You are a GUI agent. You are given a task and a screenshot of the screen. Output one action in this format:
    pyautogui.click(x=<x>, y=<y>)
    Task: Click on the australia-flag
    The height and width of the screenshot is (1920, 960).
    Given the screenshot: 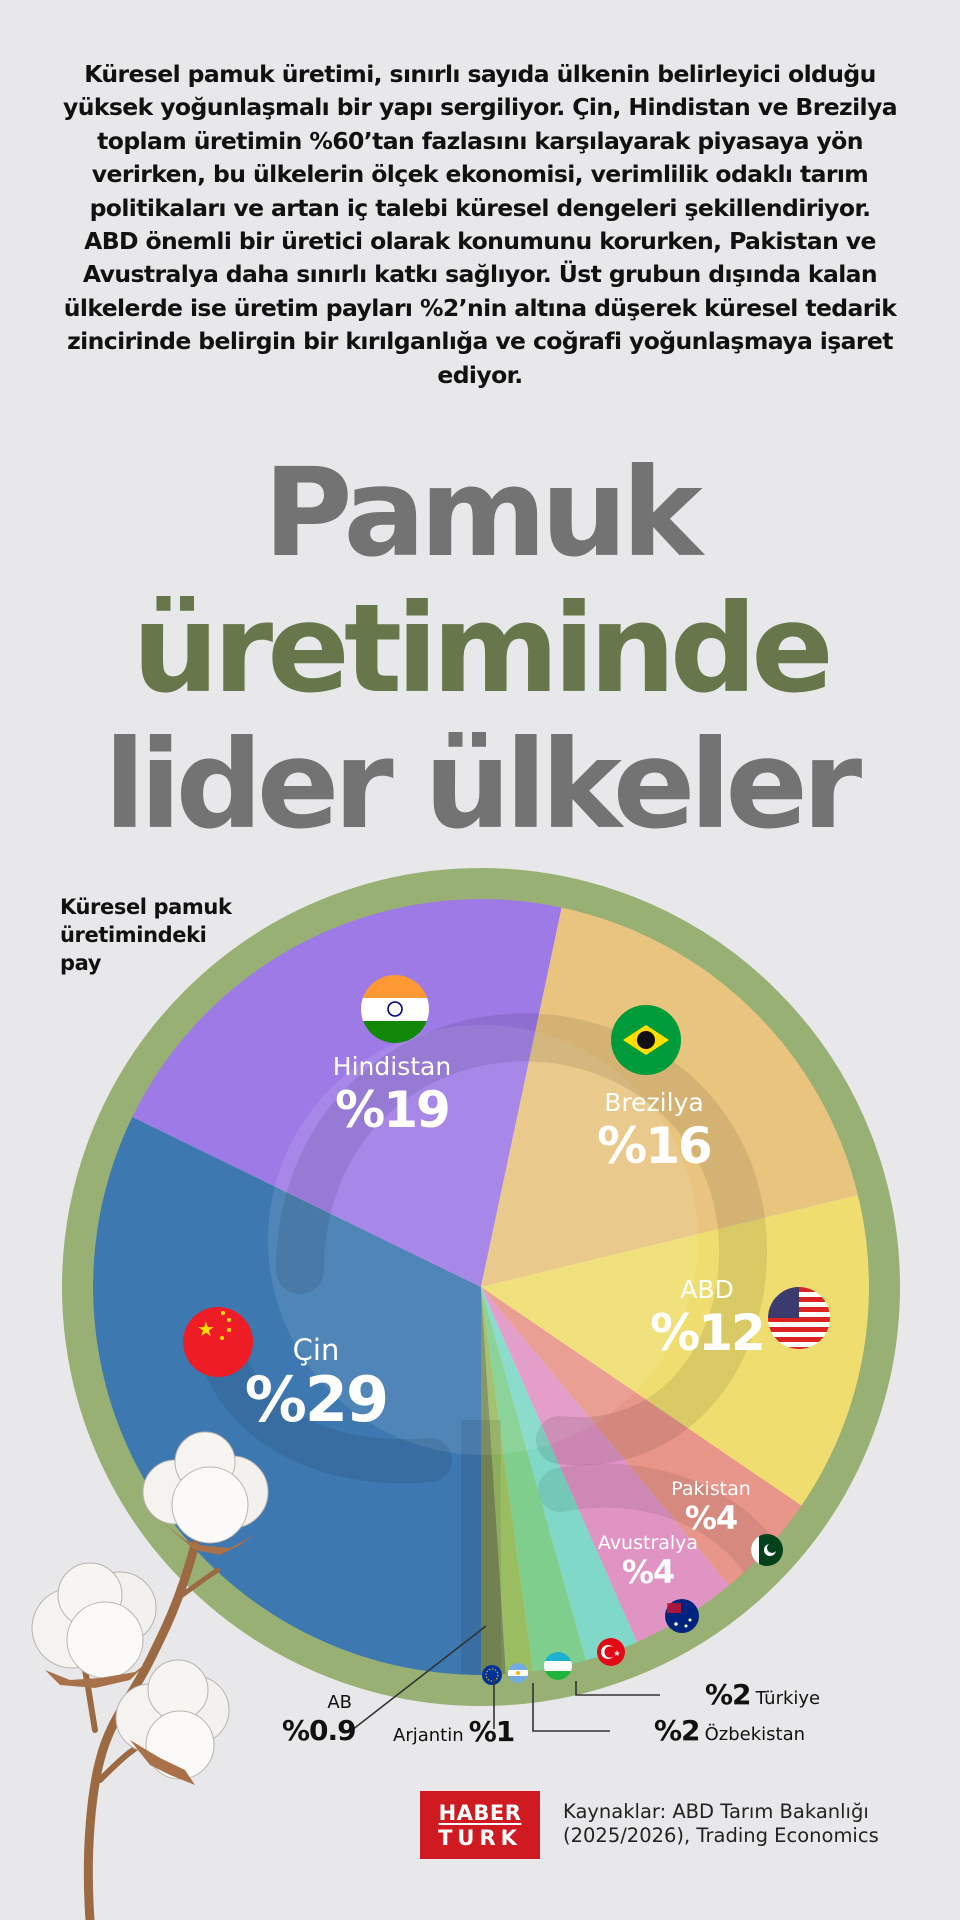 What is the action you would take?
    pyautogui.click(x=682, y=1616)
    